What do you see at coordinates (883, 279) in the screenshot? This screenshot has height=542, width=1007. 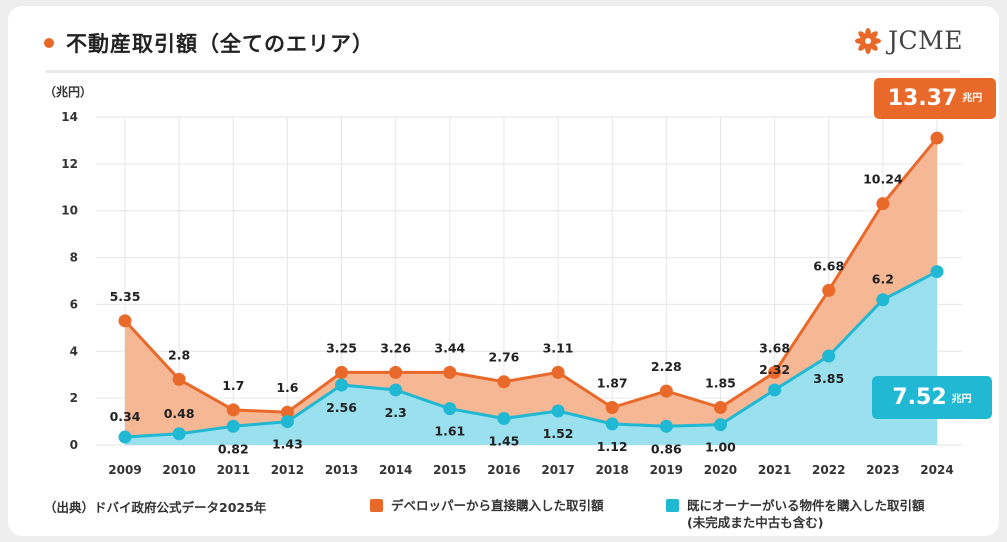 I see `label-resale-2023: 6.2` at bounding box center [883, 279].